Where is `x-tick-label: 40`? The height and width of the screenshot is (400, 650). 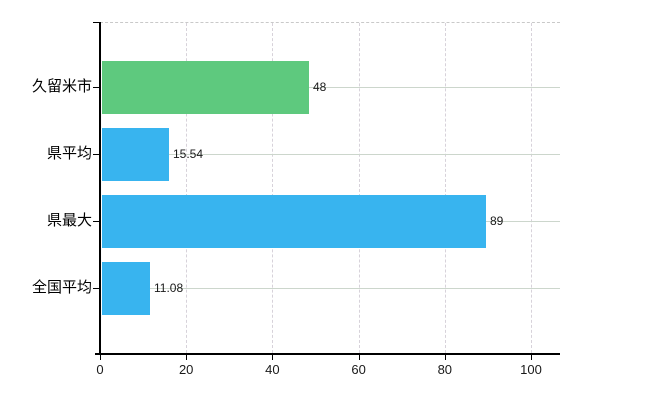
x-tick-label: 40 is located at coordinates (272, 369).